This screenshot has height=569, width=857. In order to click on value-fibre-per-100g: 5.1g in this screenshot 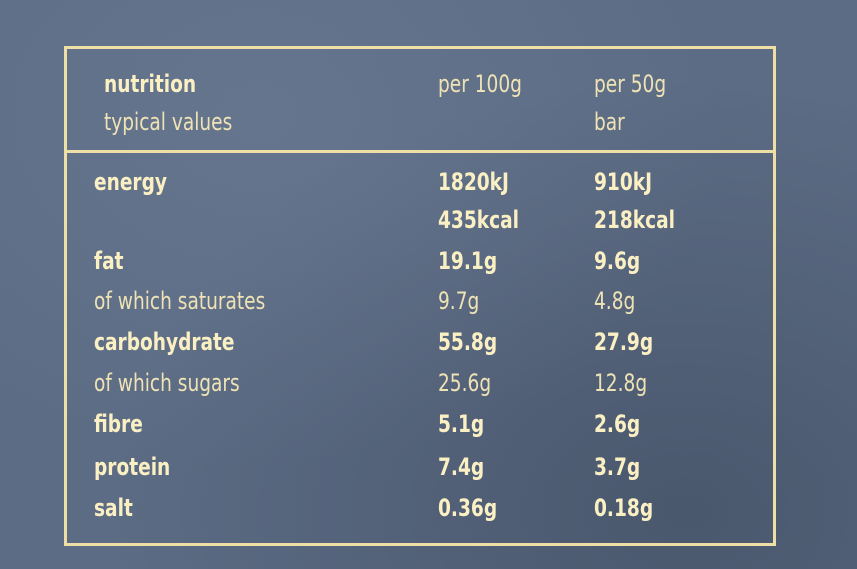, I will do `click(461, 424)`.